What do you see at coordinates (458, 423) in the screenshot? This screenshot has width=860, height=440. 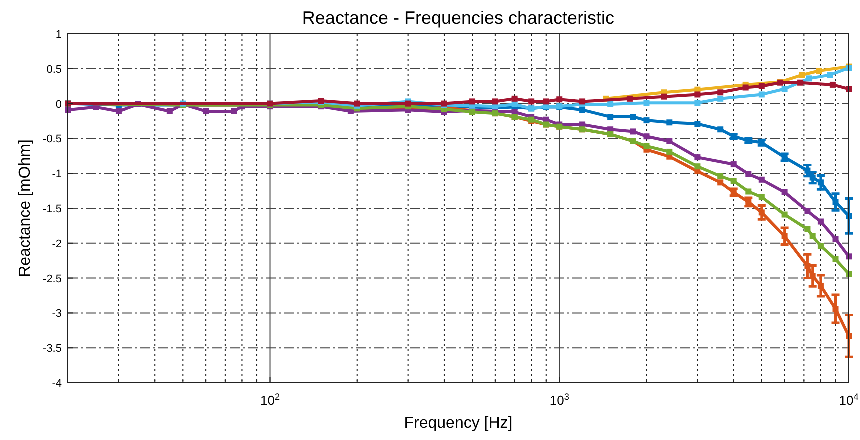 I see `x-axis-title: Frequency [Hz]` at bounding box center [458, 423].